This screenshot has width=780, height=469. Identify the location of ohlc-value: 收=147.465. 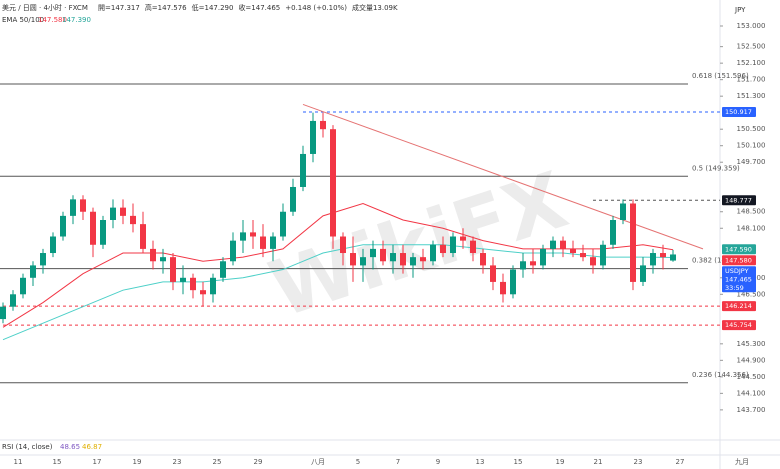
(259, 7).